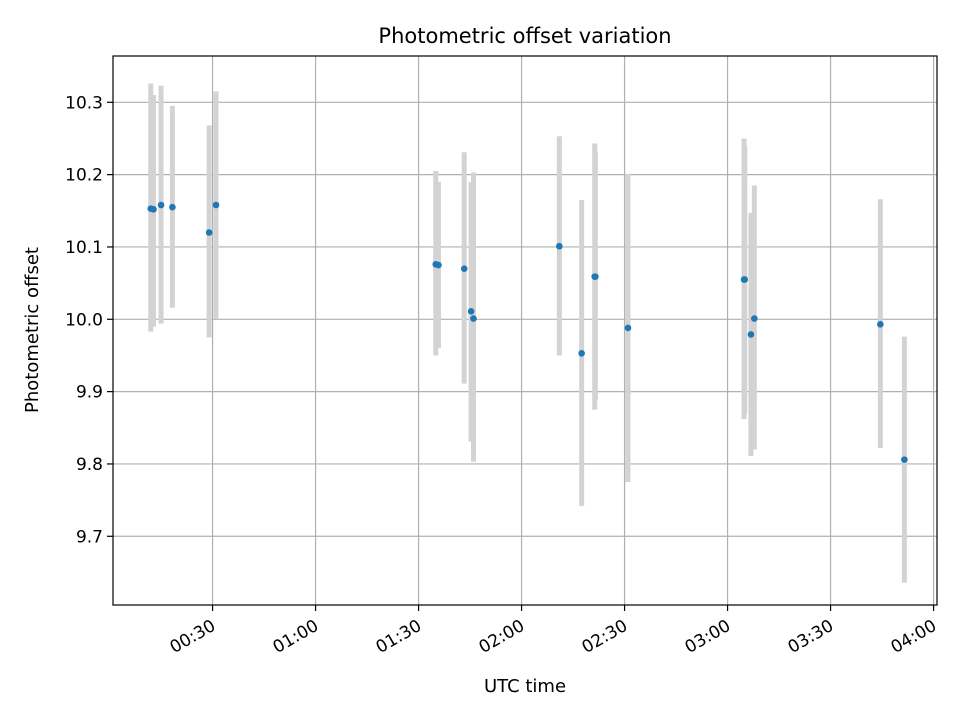 The width and height of the screenshot is (960, 720). Describe the element at coordinates (84, 176) in the screenshot. I see `y-tick-label: 10.2` at that location.